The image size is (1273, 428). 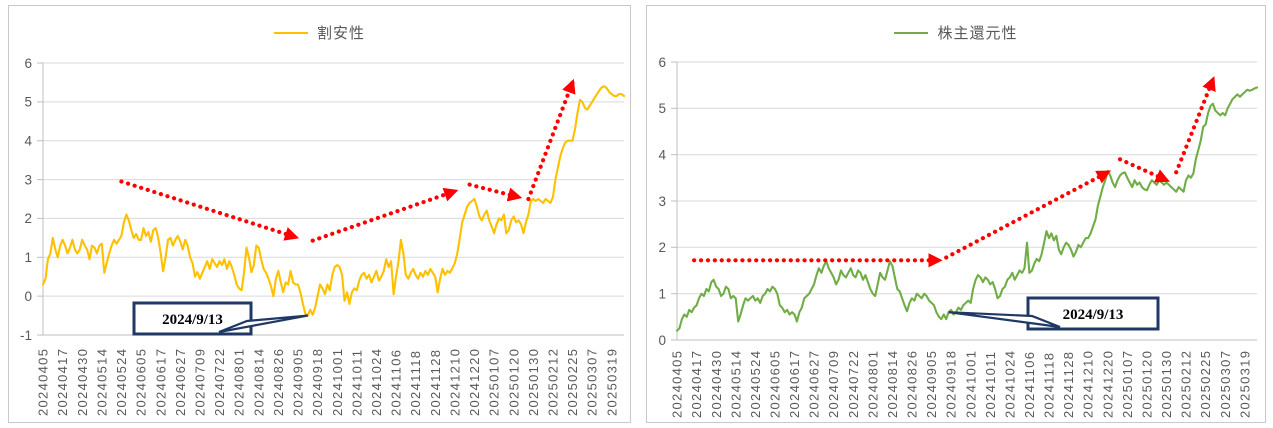 What do you see at coordinates (26, 335) in the screenshot?
I see `y-axis-tick-label: -1` at bounding box center [26, 335].